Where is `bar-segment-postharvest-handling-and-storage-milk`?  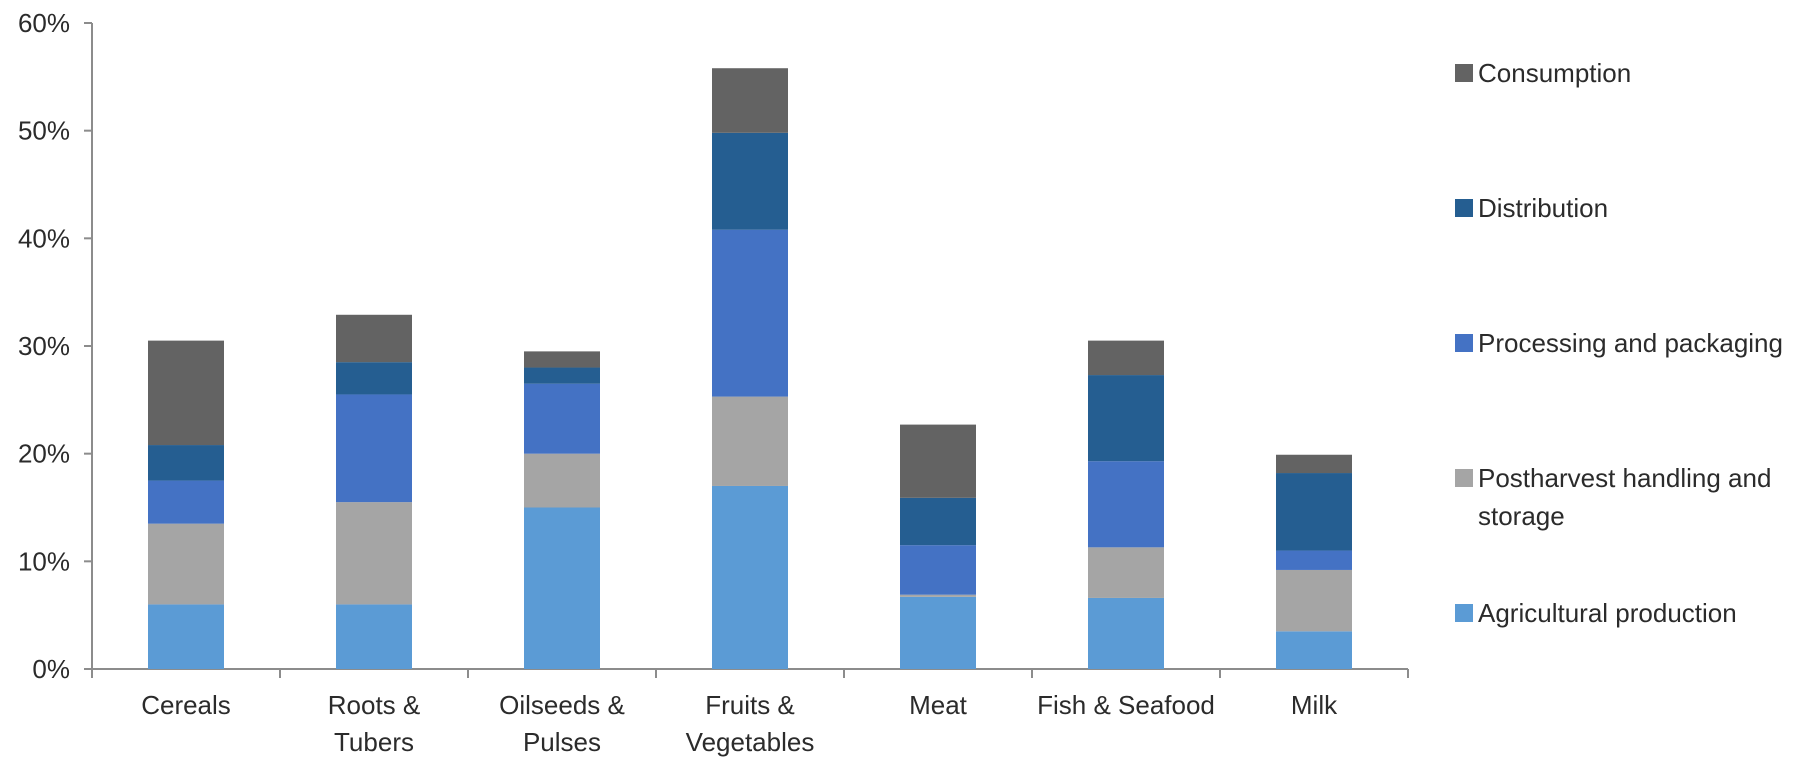
bar-segment-postharvest-handling-and-storage-milk is located at coordinates (1314, 600).